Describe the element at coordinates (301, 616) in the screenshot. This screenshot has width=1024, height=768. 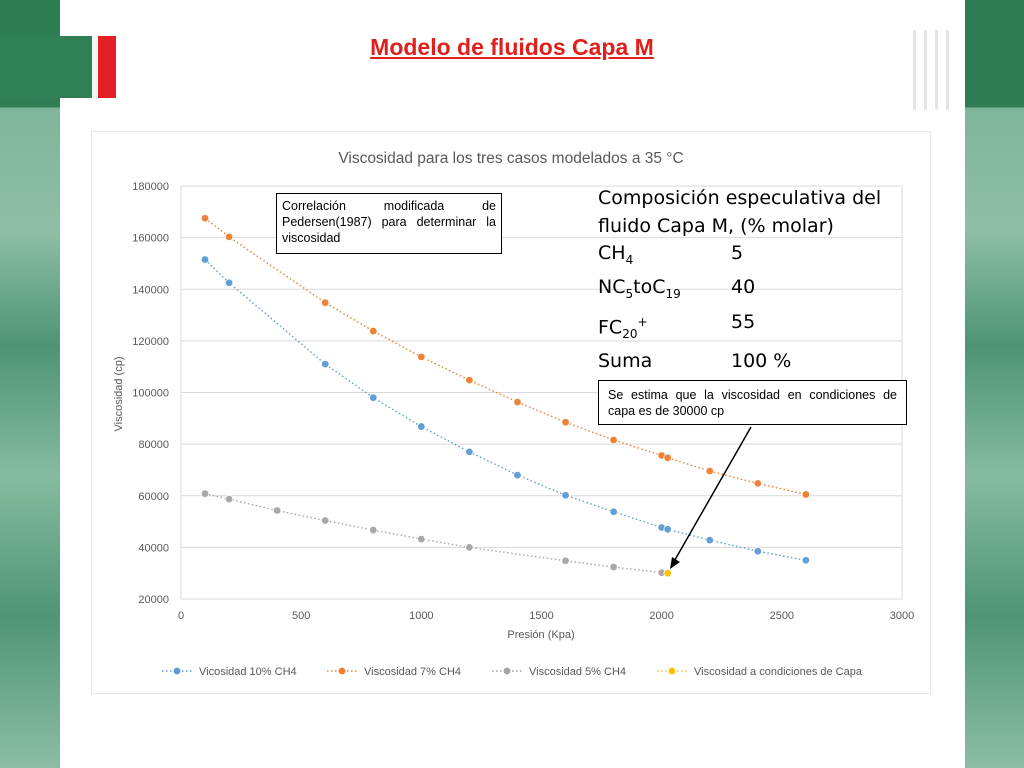
I see `x-tick-label: 500` at that location.